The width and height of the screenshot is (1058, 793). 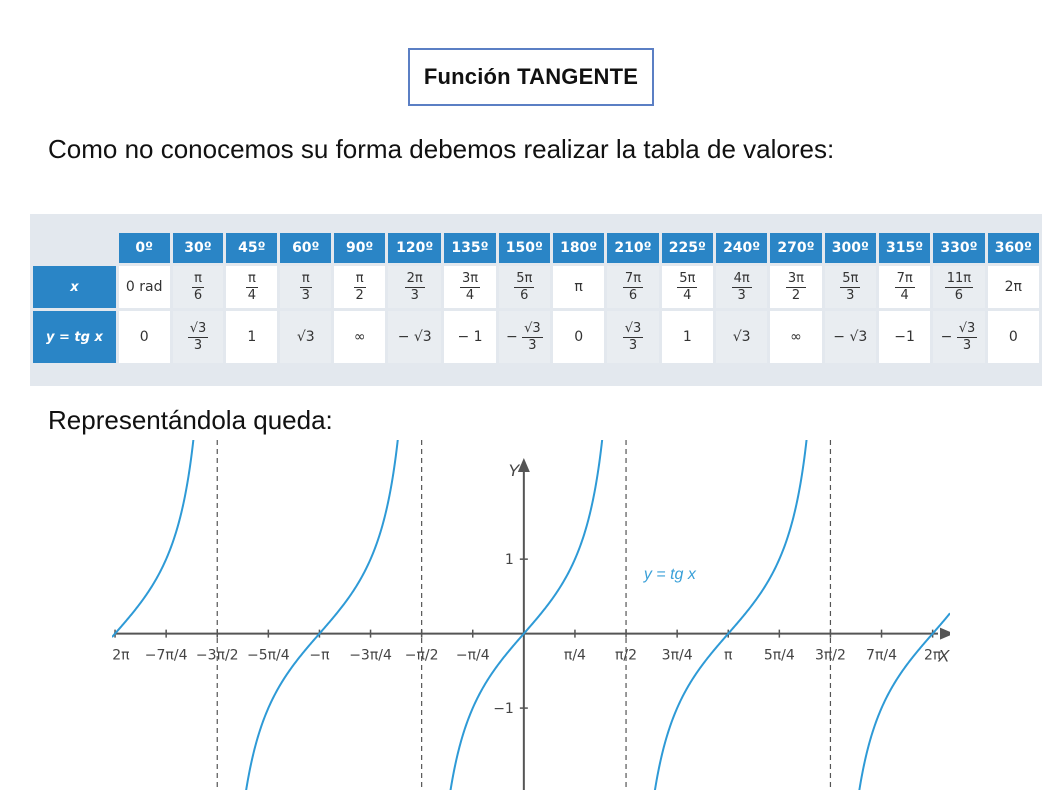 What do you see at coordinates (473, 656) in the screenshot?
I see `x-tick-label: −π/4` at bounding box center [473, 656].